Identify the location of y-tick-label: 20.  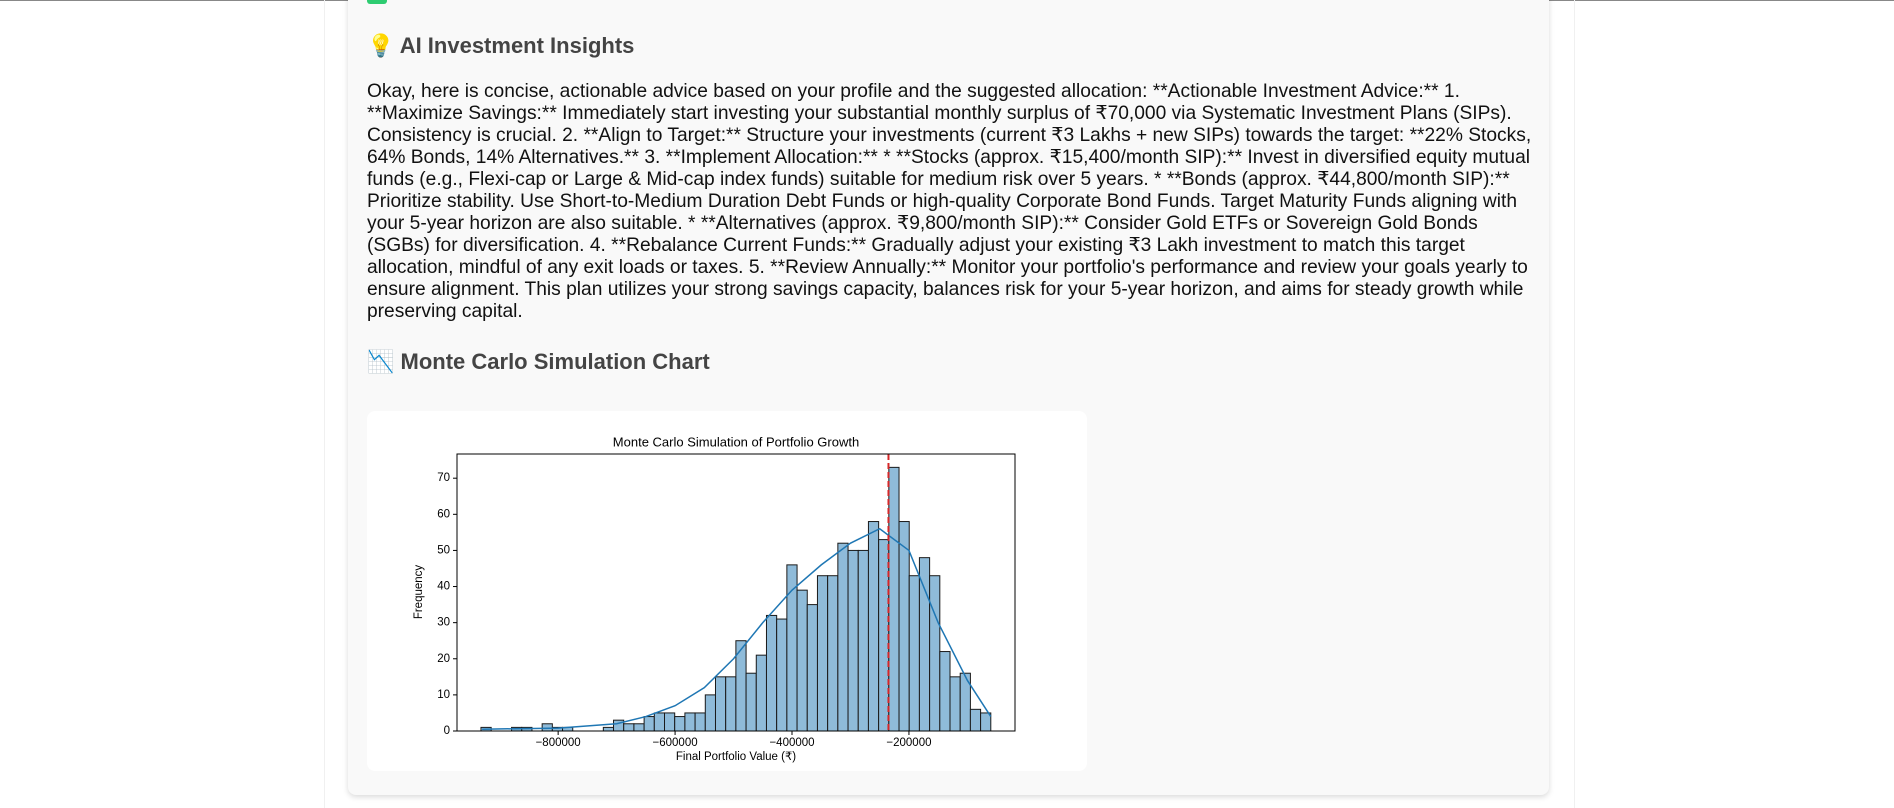
(443, 659).